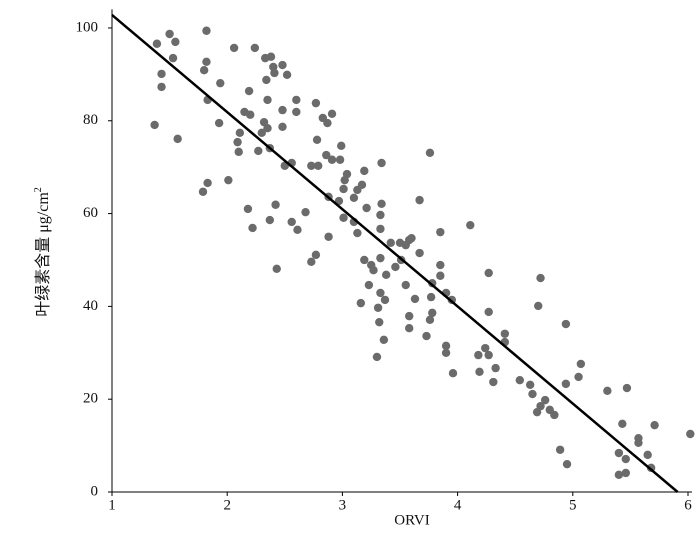 The height and width of the screenshot is (539, 700). I want to click on x-tick-label: 5, so click(573, 505).